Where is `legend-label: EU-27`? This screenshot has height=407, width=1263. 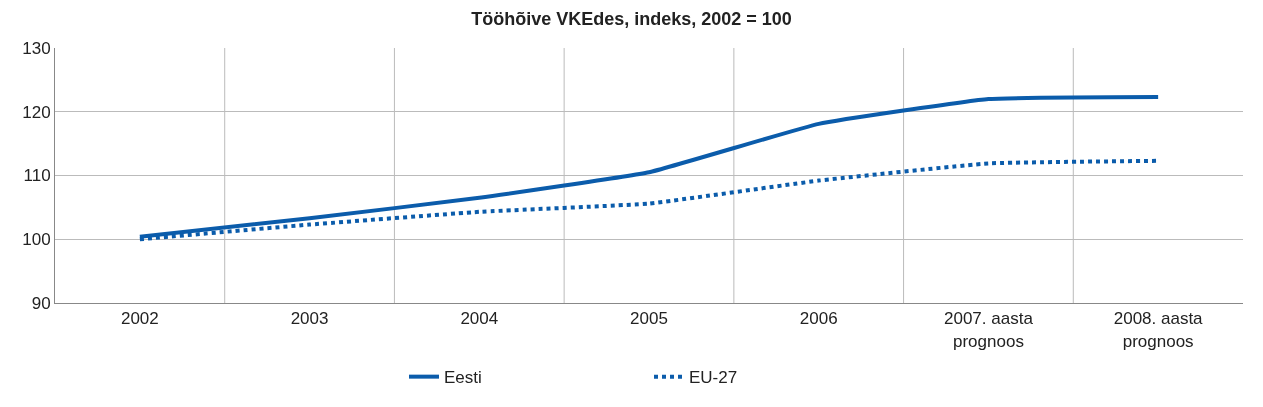 legend-label: EU-27 is located at coordinates (713, 378).